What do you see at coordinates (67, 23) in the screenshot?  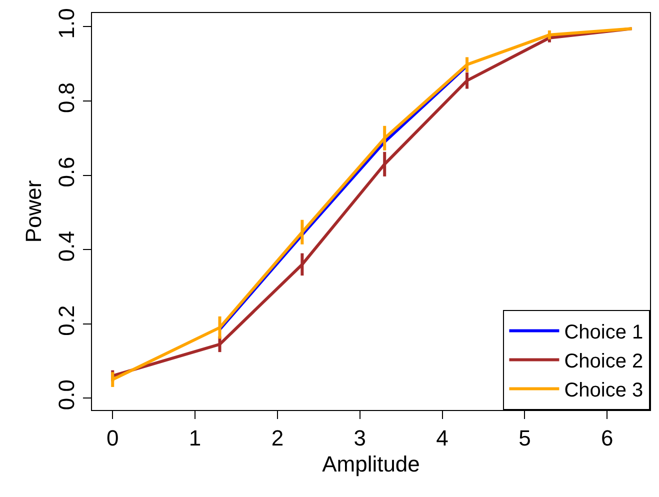 I see `y-tick-label: 1.0` at bounding box center [67, 23].